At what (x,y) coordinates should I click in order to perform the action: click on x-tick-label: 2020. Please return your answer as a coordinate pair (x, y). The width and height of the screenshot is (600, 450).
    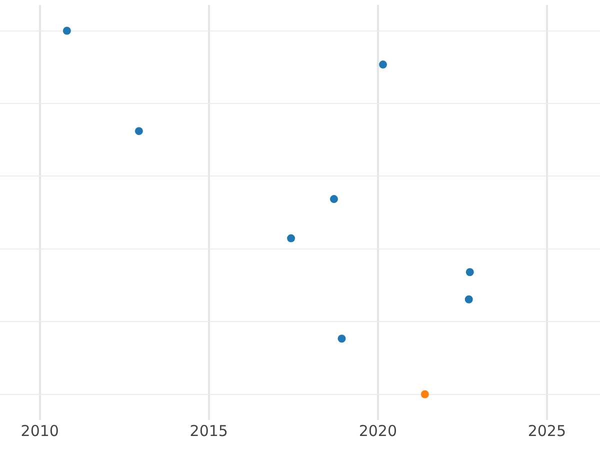
    Looking at the image, I should click on (378, 431).